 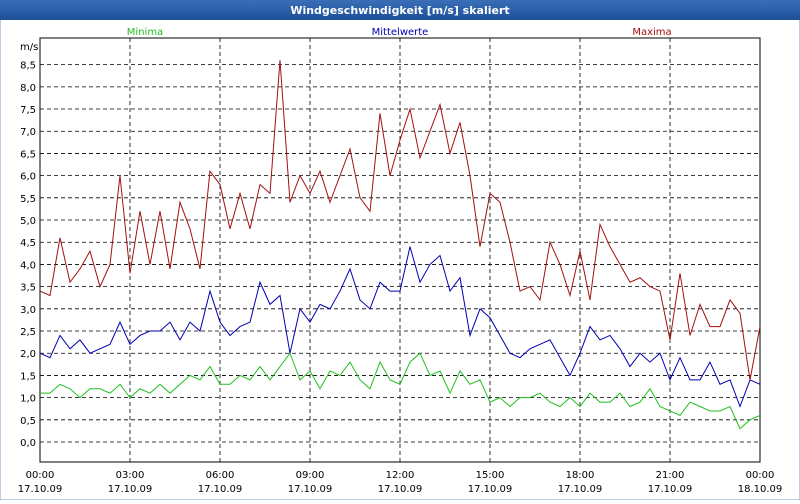 I want to click on y-tick-label: 8,5, so click(x=28, y=66).